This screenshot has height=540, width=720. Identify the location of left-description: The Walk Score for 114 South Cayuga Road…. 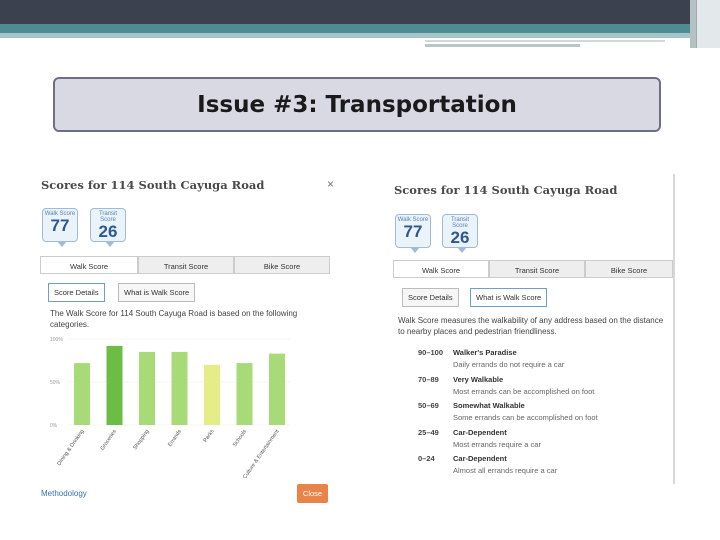
(174, 319).